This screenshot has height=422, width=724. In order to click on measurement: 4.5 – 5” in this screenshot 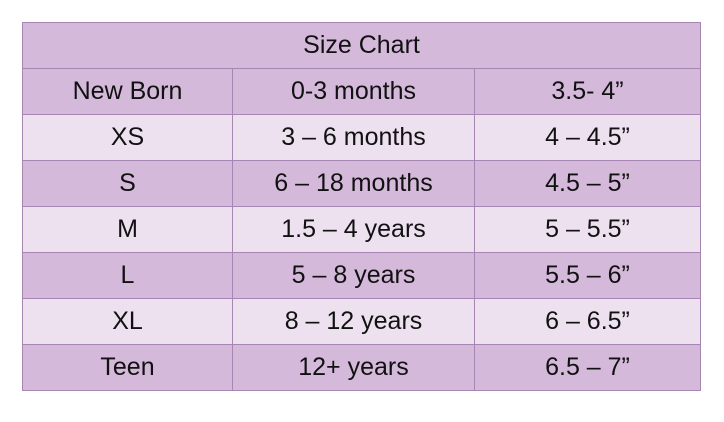, I will do `click(587, 183)`.